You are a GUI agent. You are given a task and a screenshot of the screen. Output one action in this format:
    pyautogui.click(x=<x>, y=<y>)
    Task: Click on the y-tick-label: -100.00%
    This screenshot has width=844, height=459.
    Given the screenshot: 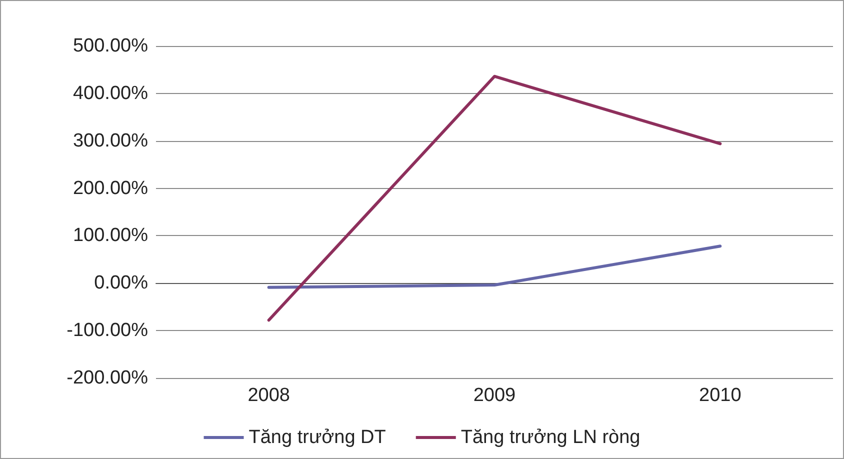 What is the action you would take?
    pyautogui.click(x=107, y=331)
    